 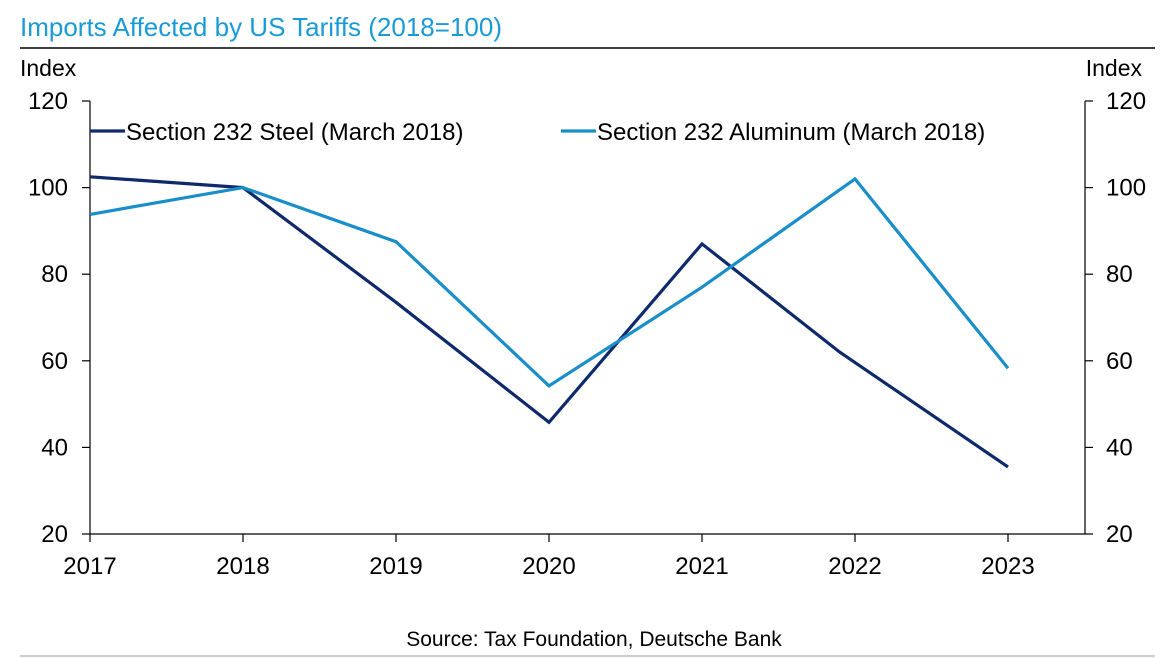 I want to click on legend-label: Section 232 Steel (March 2018), so click(x=295, y=132).